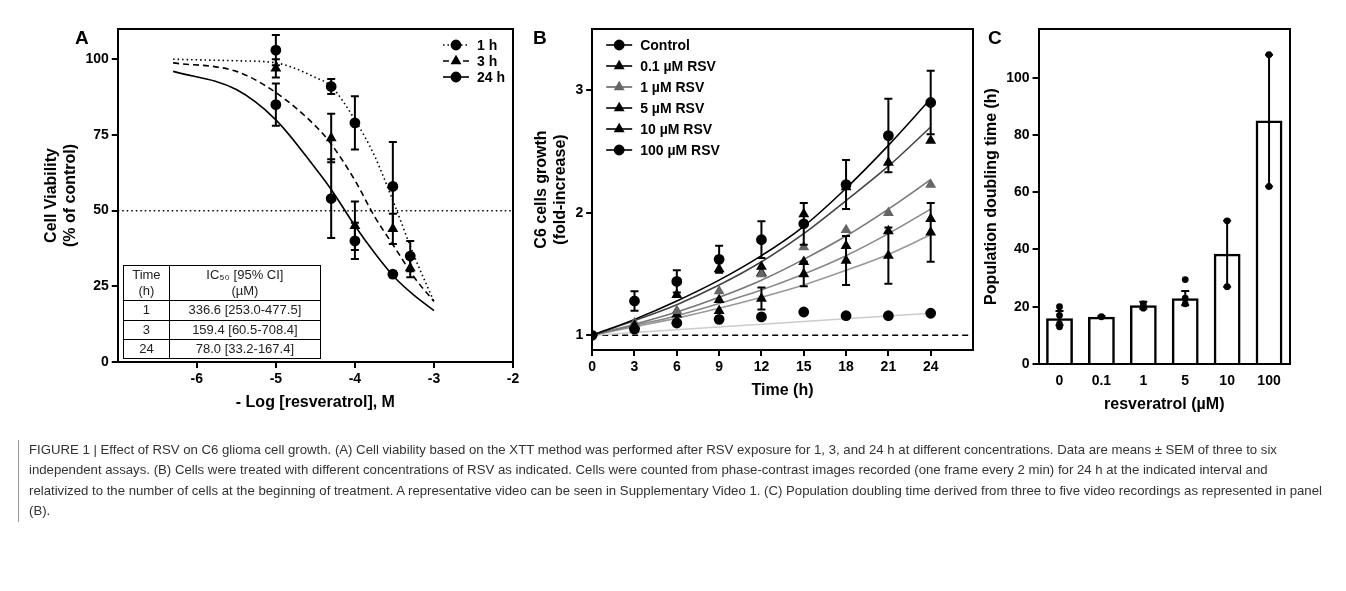 This screenshot has height=591, width=1346. What do you see at coordinates (991, 196) in the screenshot?
I see `y-axis-title: Population doubling time (h)` at bounding box center [991, 196].